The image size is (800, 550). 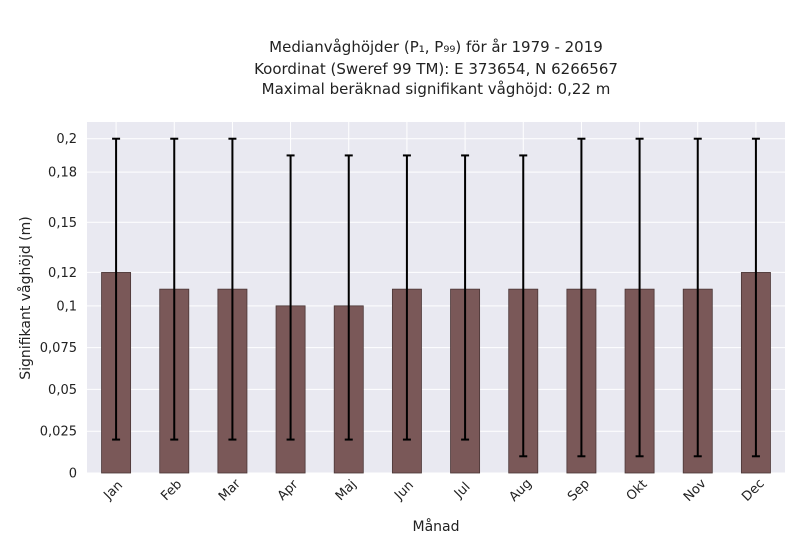 What do you see at coordinates (436, 526) in the screenshot?
I see `x-axis-label: Månad` at bounding box center [436, 526].